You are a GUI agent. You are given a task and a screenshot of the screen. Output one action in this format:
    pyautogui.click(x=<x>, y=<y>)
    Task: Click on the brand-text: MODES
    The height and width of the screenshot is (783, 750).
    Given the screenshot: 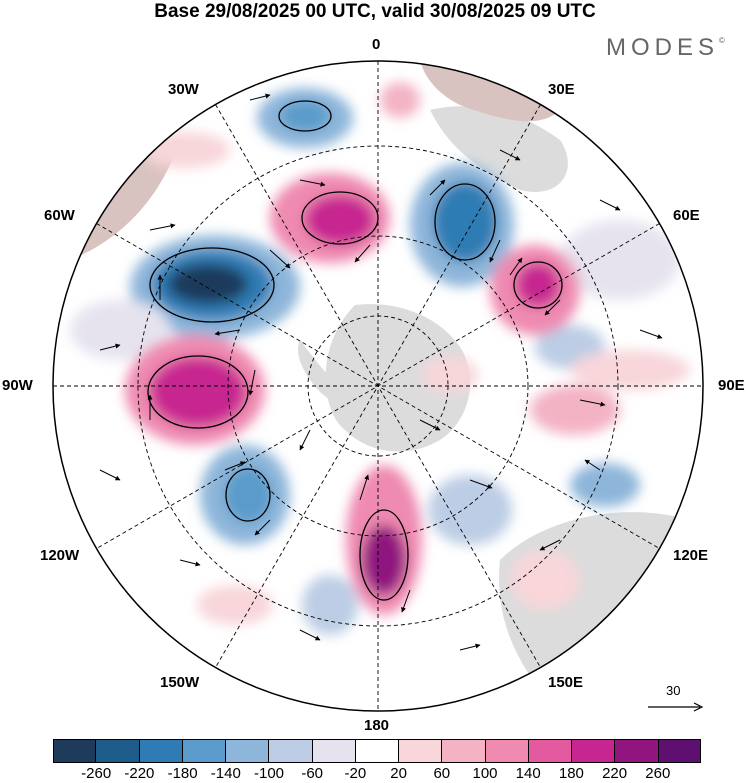 What is the action you would take?
    pyautogui.click(x=663, y=47)
    